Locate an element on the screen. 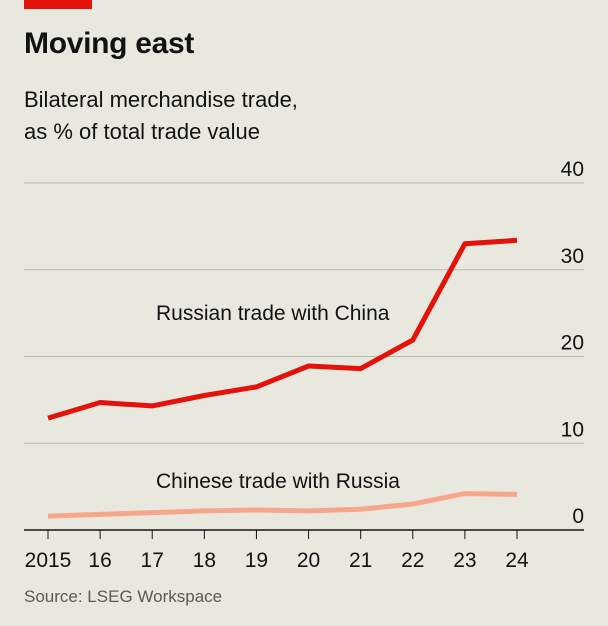 The width and height of the screenshot is (608, 626). source-note: Source: LSEG Workspace is located at coordinates (123, 596).